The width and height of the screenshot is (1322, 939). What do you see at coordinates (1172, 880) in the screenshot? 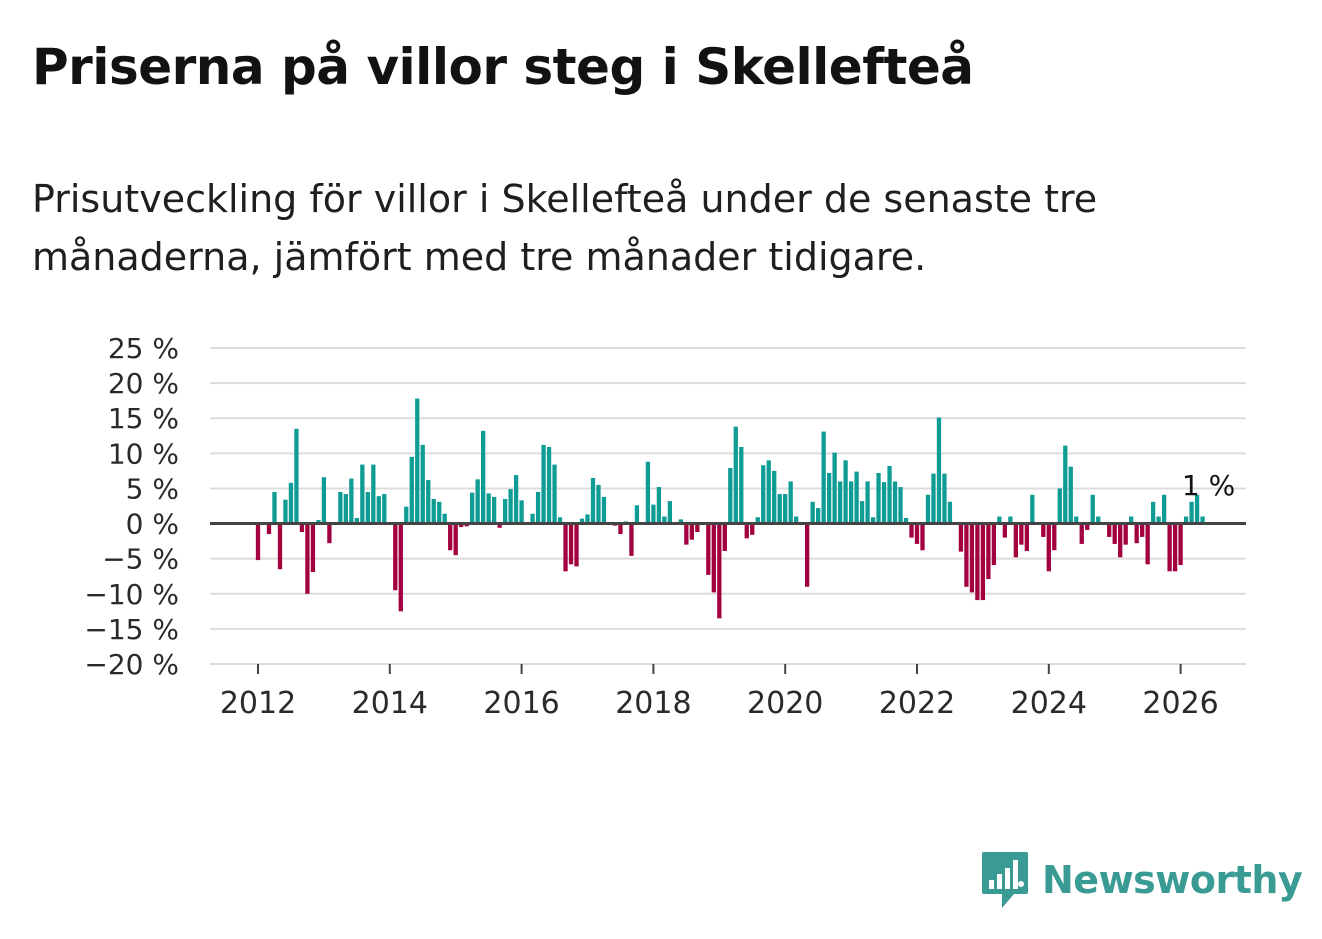
I see `brand-name: Newsworthy` at bounding box center [1172, 880].